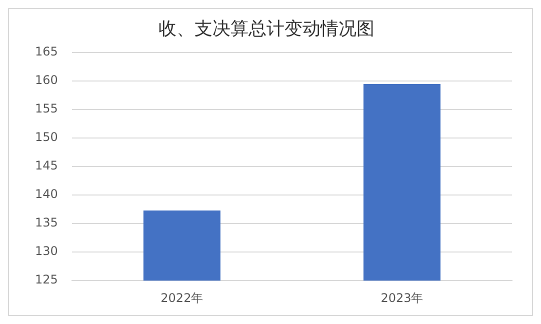 The width and height of the screenshot is (541, 324). Describe the element at coordinates (46, 251) in the screenshot. I see `y-tick-label: 130` at that location.